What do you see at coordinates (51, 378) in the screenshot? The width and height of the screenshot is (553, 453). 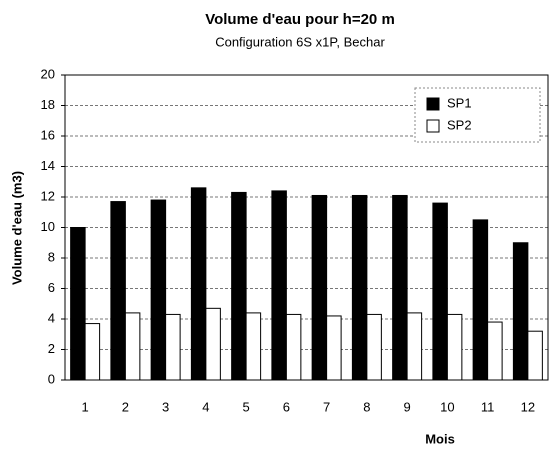 I see `y-tick-label: 0` at bounding box center [51, 378].